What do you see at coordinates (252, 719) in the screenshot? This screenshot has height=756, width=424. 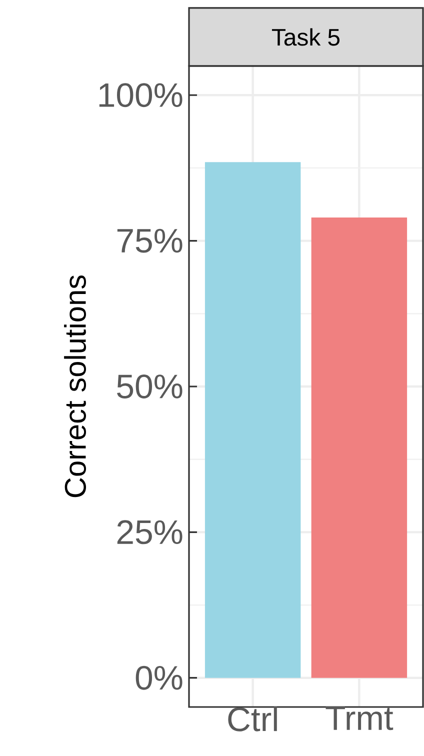 I see `x-tick-label: Ctrl` at bounding box center [252, 719].